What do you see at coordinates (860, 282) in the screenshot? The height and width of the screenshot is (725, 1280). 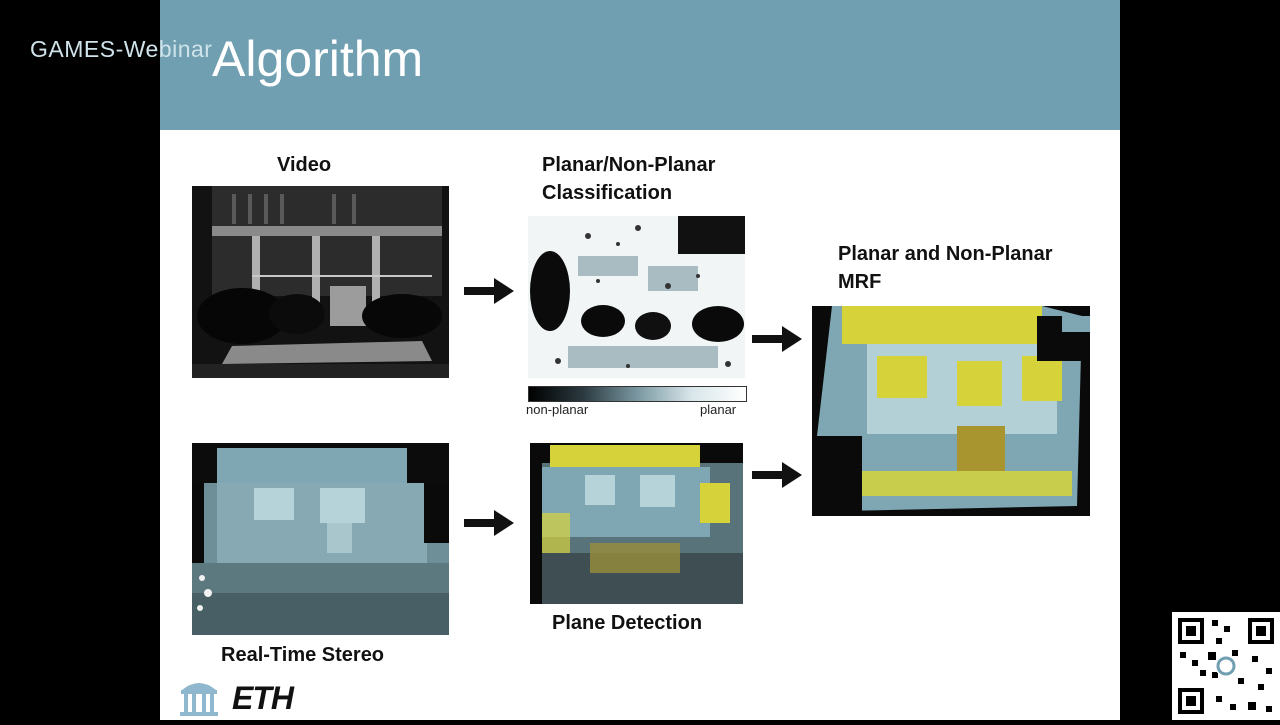 I see `mrf-label-line2: MRF` at bounding box center [860, 282].